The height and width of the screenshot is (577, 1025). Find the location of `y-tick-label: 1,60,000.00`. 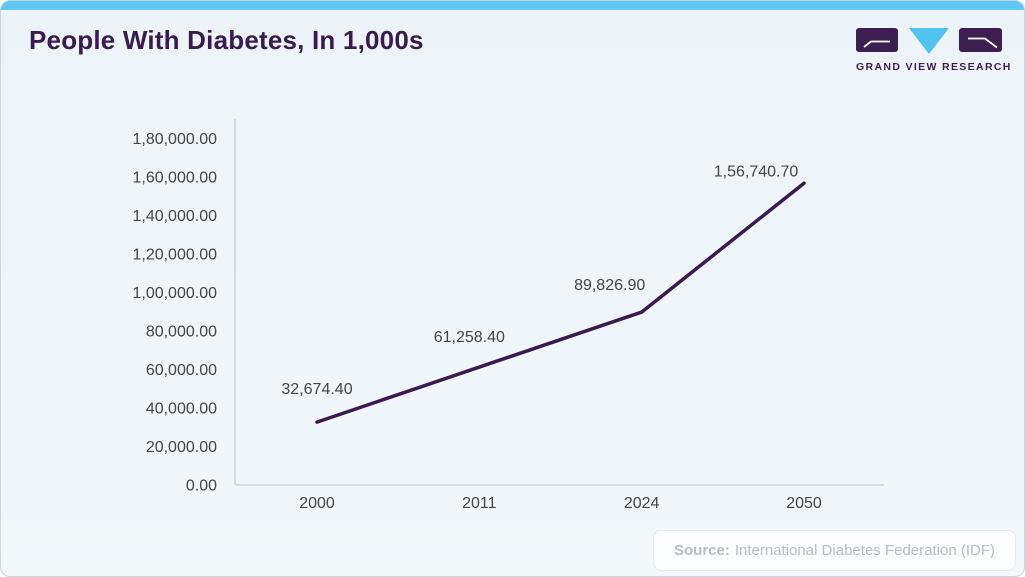

y-tick-label: 1,60,000.00 is located at coordinates (174, 178).